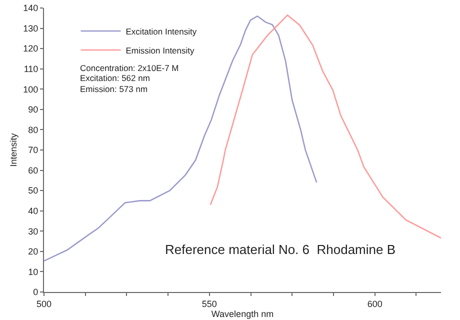 Image resolution: width=460 pixels, height=320 pixels. What do you see at coordinates (33, 150) in the screenshot?
I see `y-tick-label: 70` at bounding box center [33, 150].